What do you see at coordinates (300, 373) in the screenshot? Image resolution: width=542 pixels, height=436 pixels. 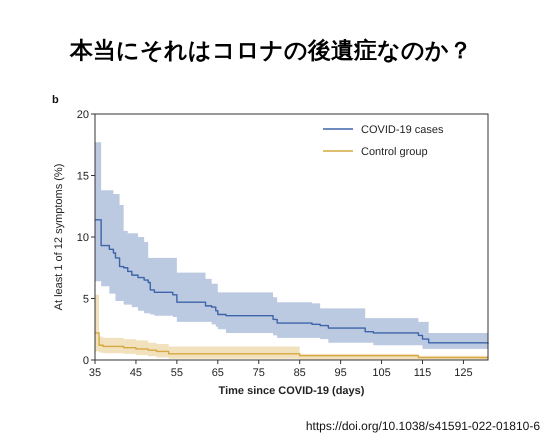 I see `x-tick-label: 85` at bounding box center [300, 373].